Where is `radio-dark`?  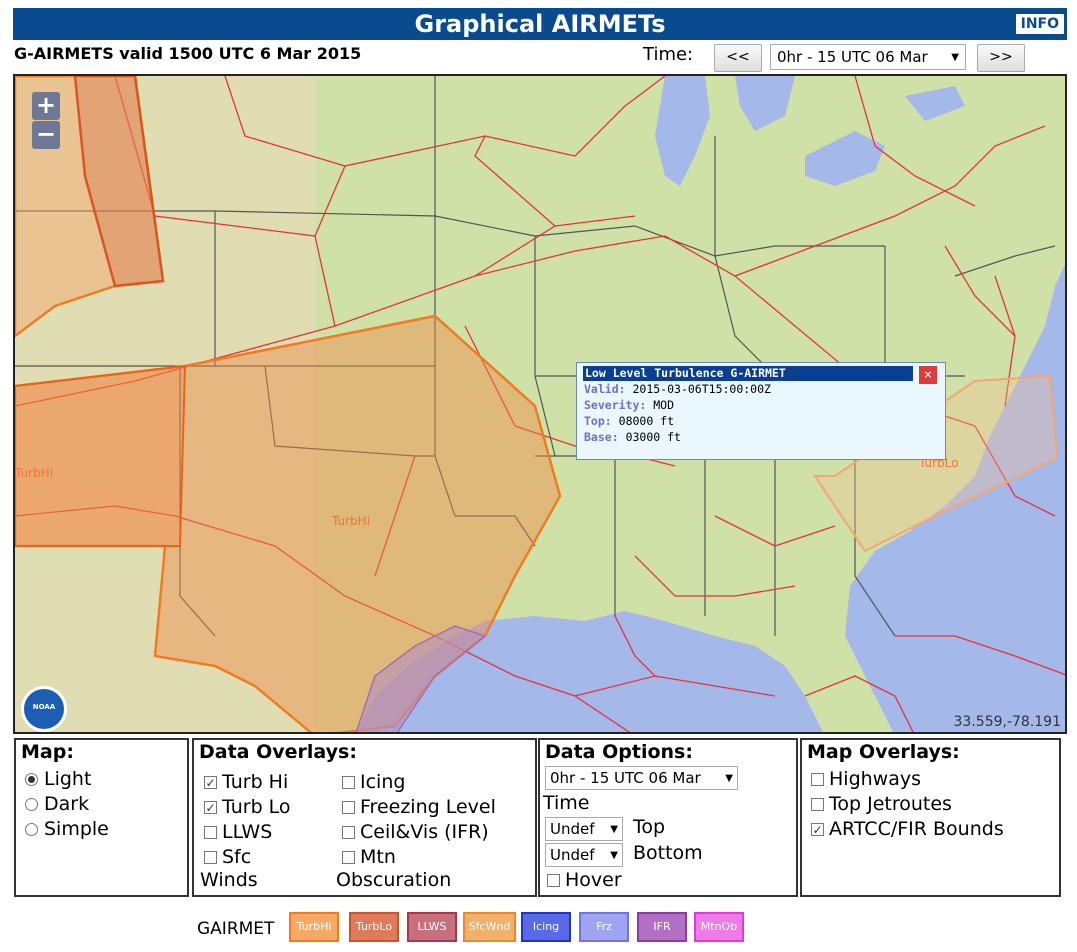 radio-dark is located at coordinates (31, 804).